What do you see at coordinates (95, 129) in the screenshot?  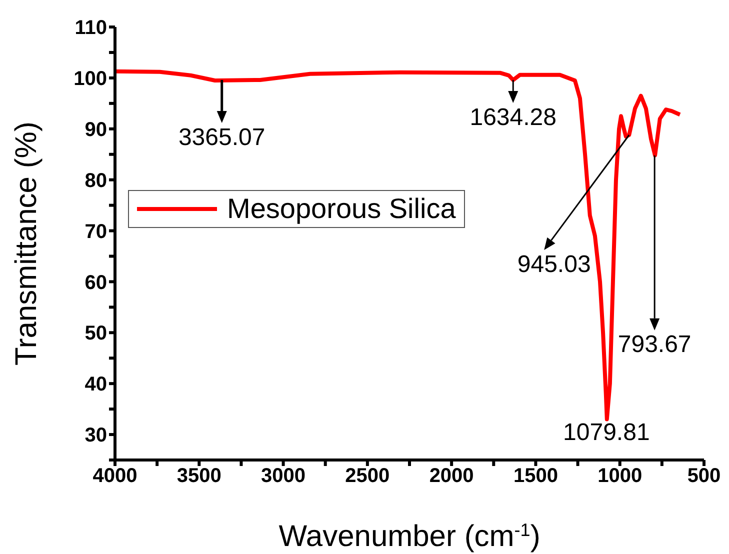 I see `y-tick-label: 90` at bounding box center [95, 129].